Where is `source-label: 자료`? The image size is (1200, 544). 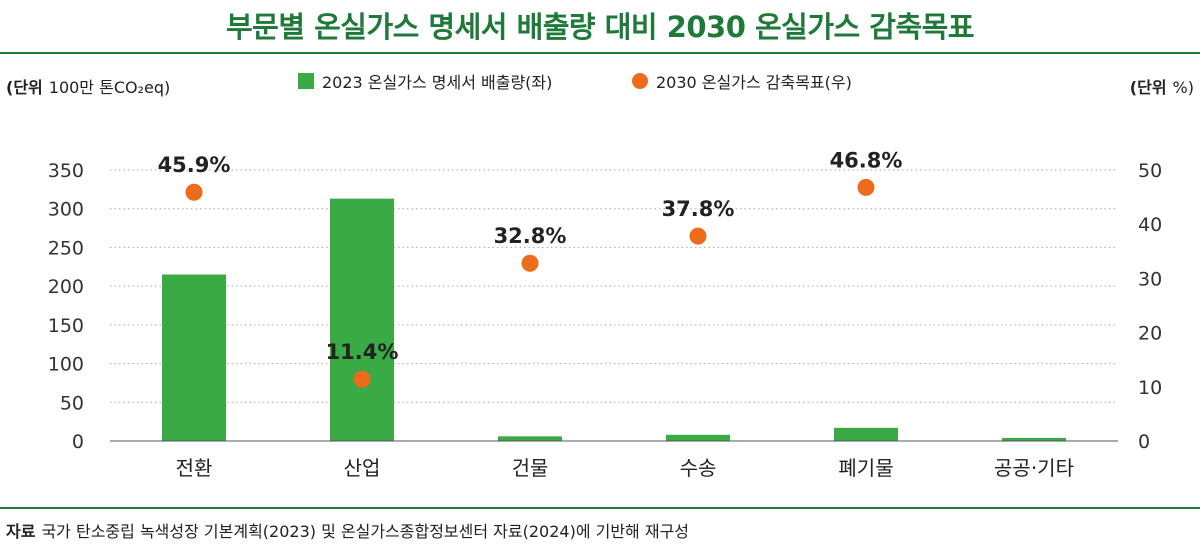
source-label: 자료 is located at coordinates (21, 531).